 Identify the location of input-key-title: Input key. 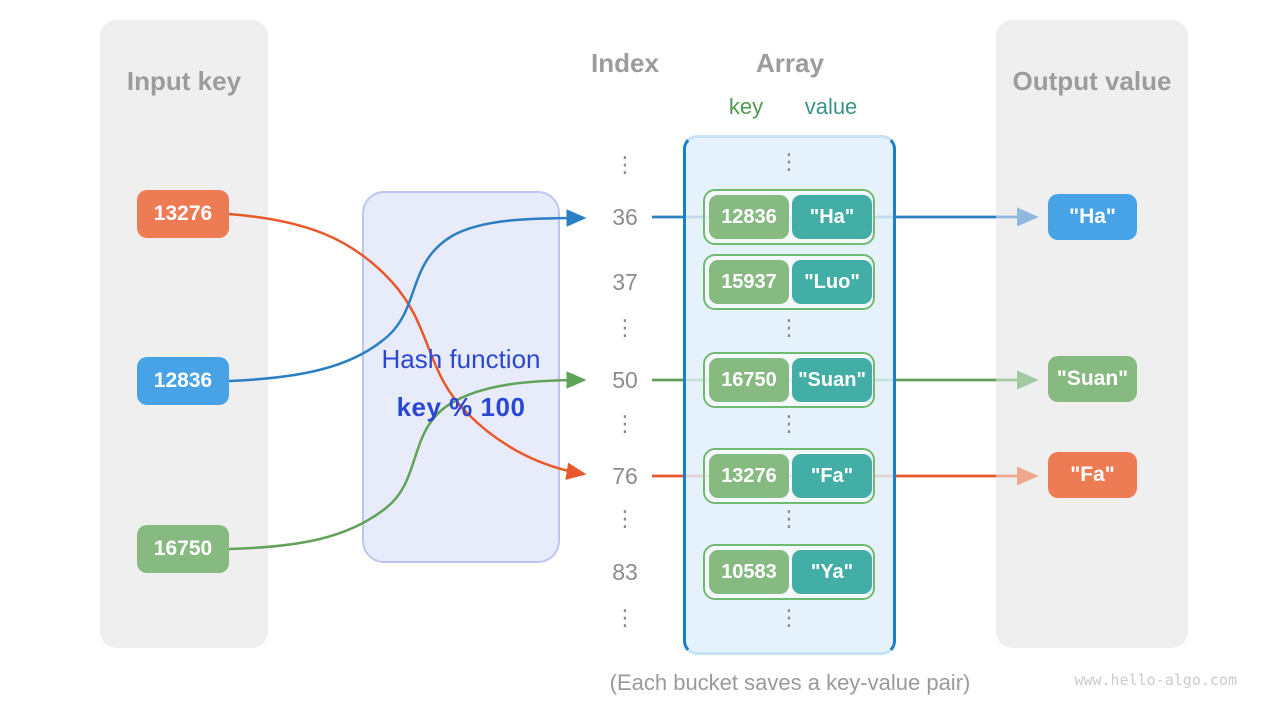
(184, 81).